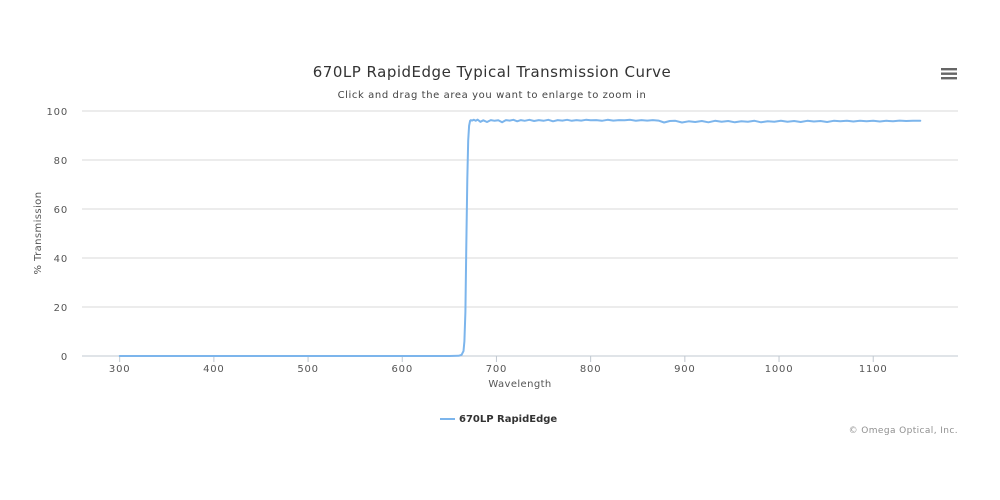  What do you see at coordinates (58, 112) in the screenshot?
I see `y-tick-label: 100` at bounding box center [58, 112].